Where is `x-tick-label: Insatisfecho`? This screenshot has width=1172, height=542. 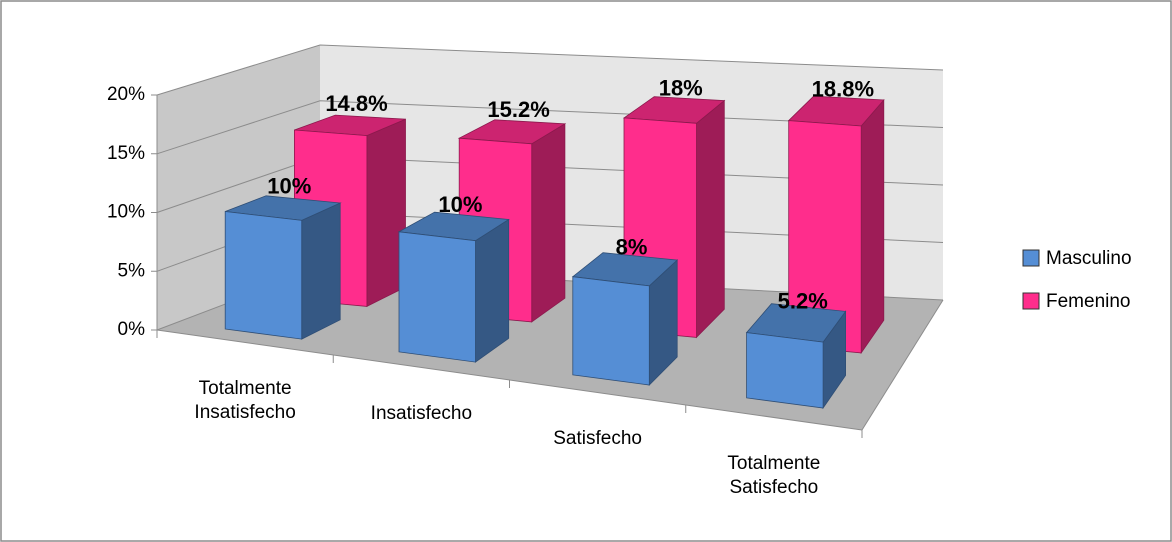 x-tick-label: Insatisfecho is located at coordinates (421, 413).